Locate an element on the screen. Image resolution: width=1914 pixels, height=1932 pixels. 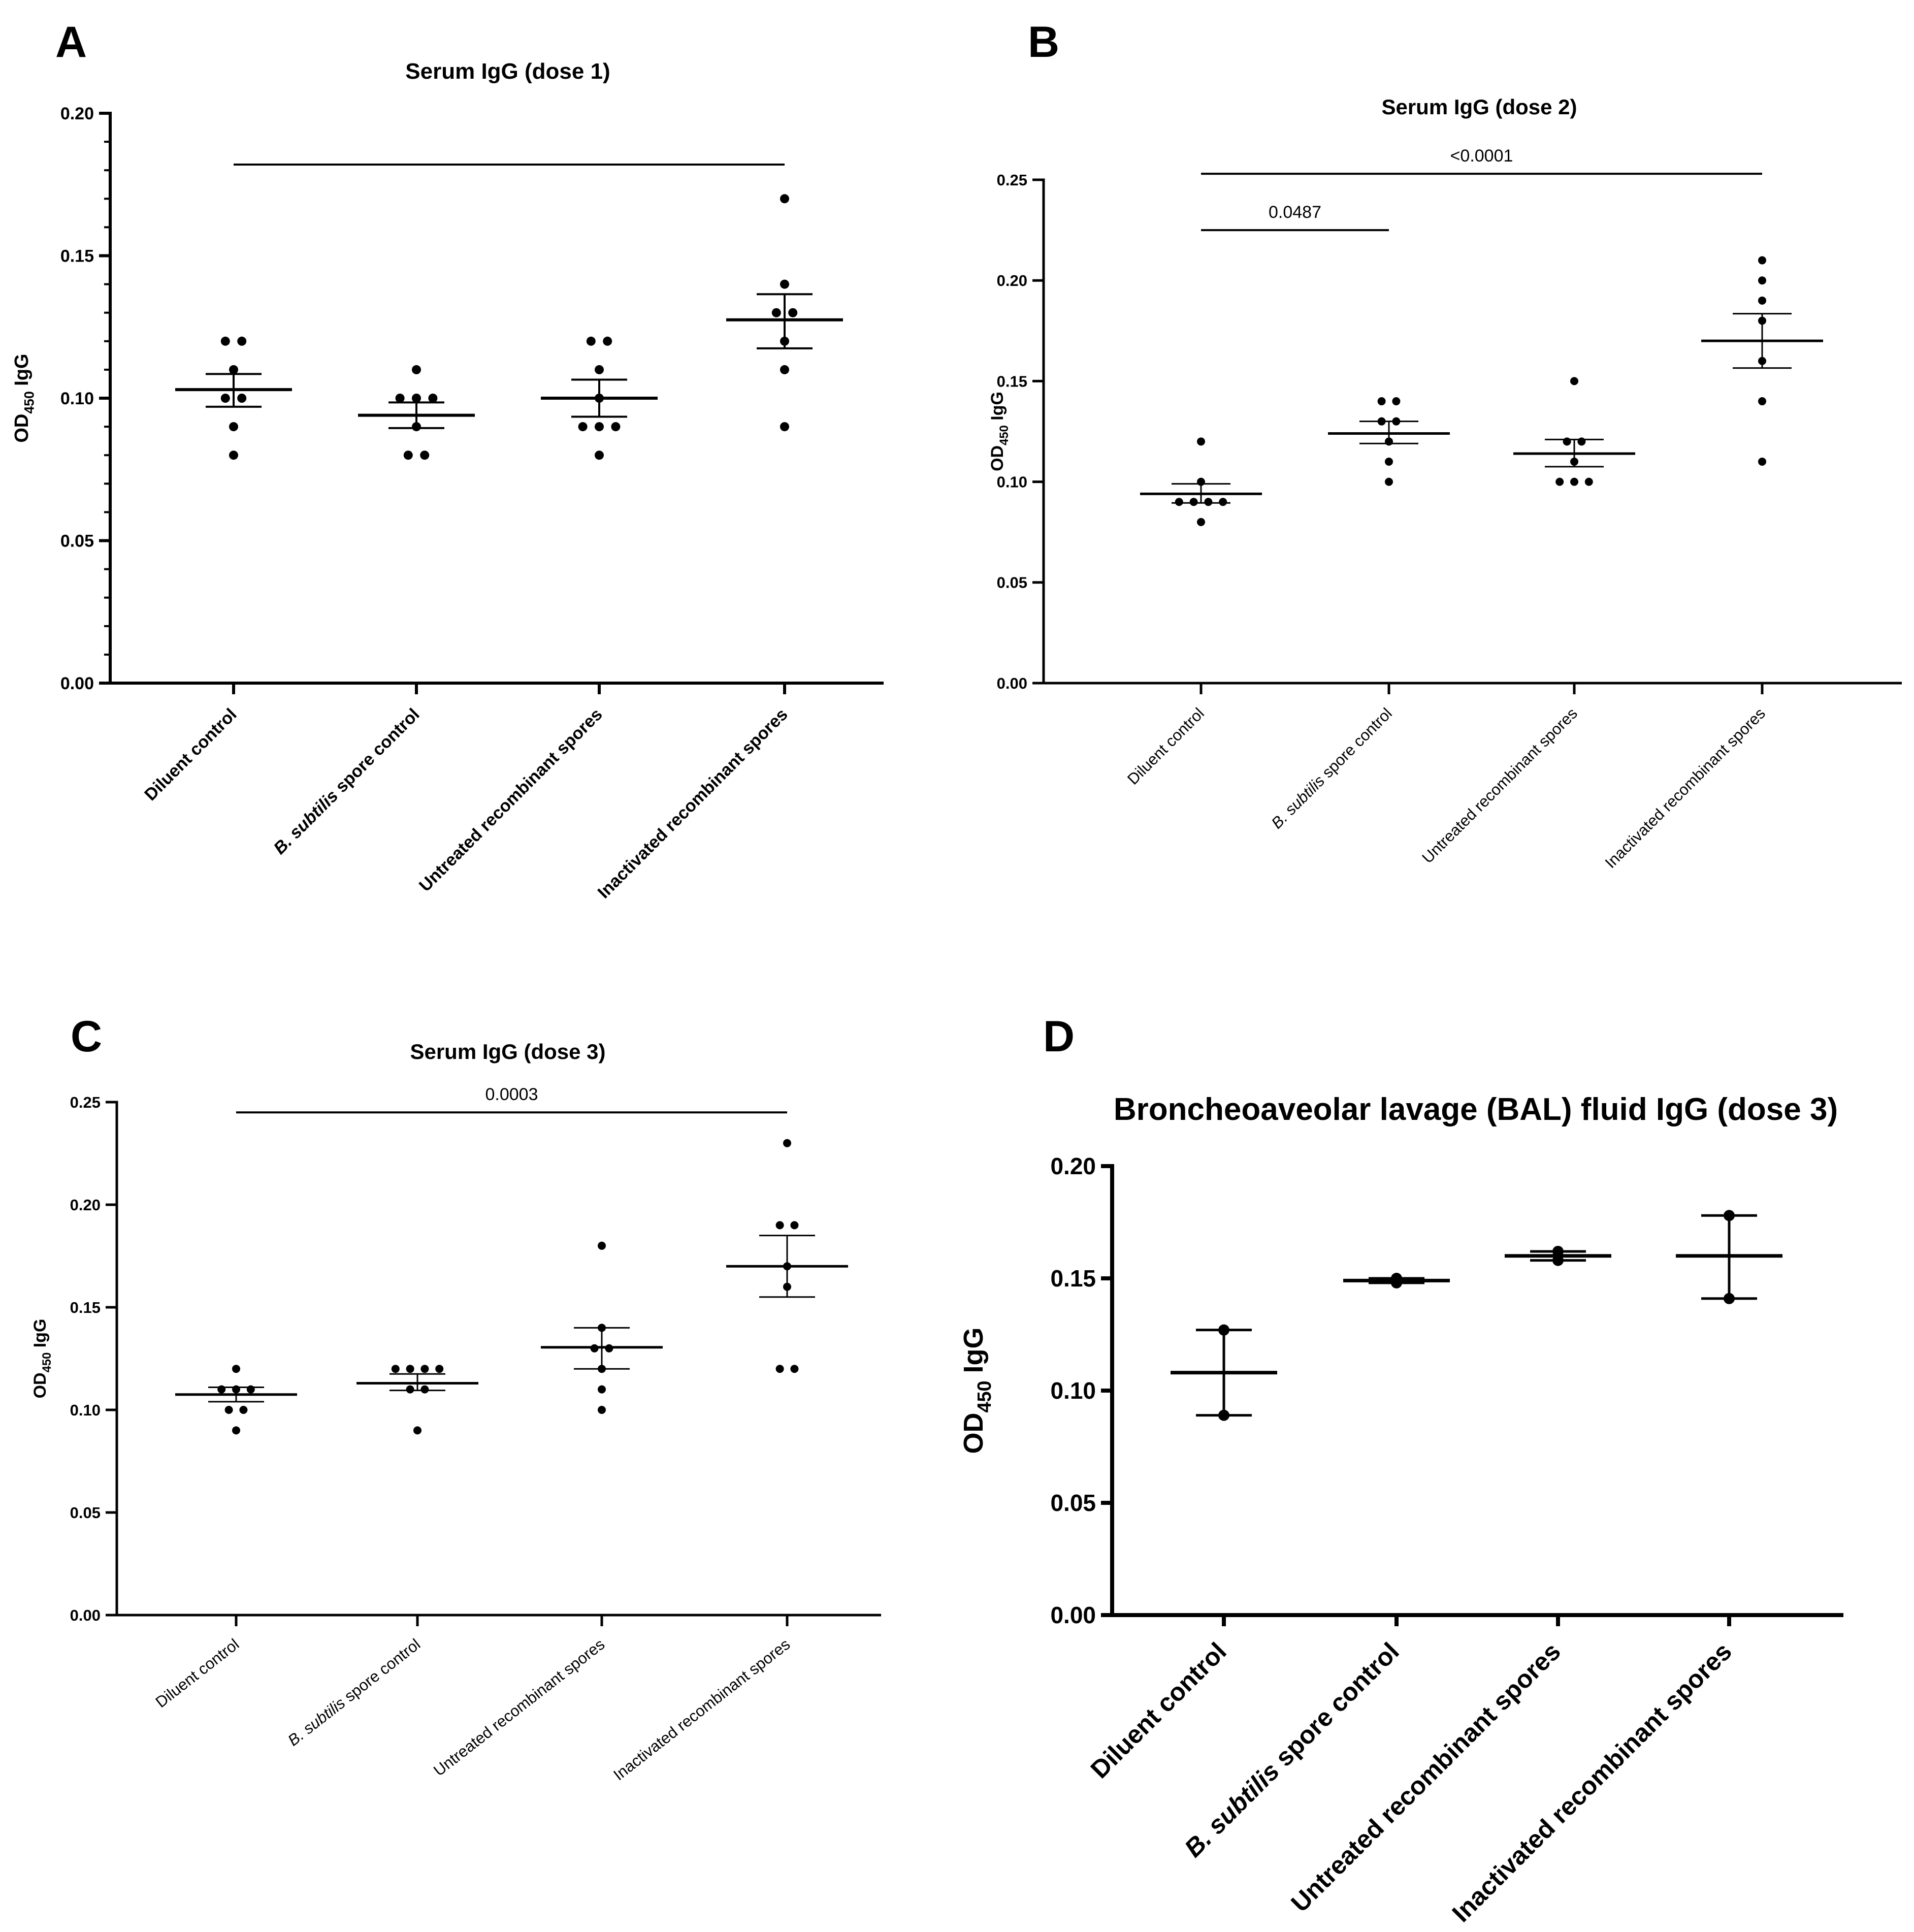
panel-letter: C is located at coordinates (86, 1036).